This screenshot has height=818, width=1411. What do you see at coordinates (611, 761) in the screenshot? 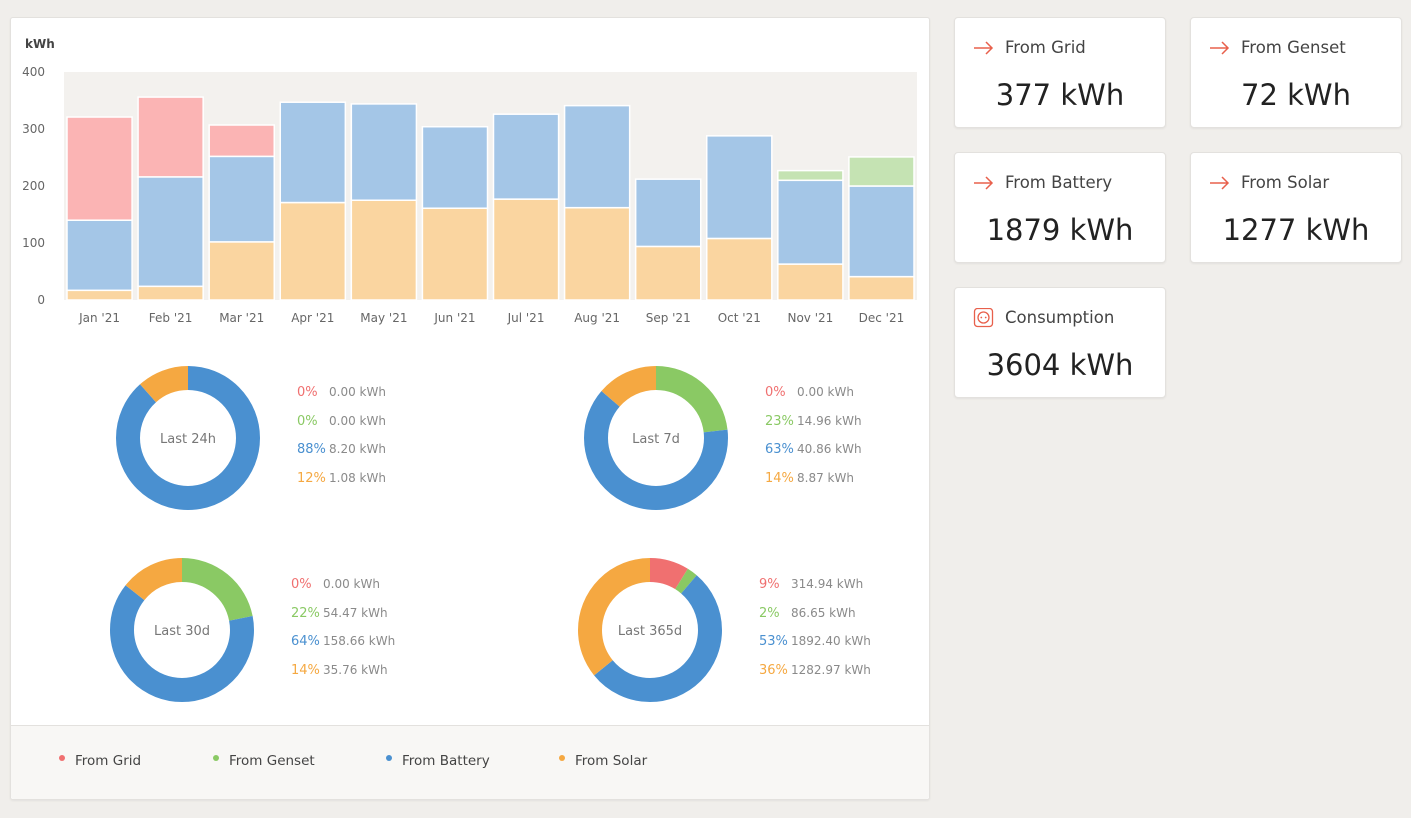
I see `legend-label: From Solar` at bounding box center [611, 761].